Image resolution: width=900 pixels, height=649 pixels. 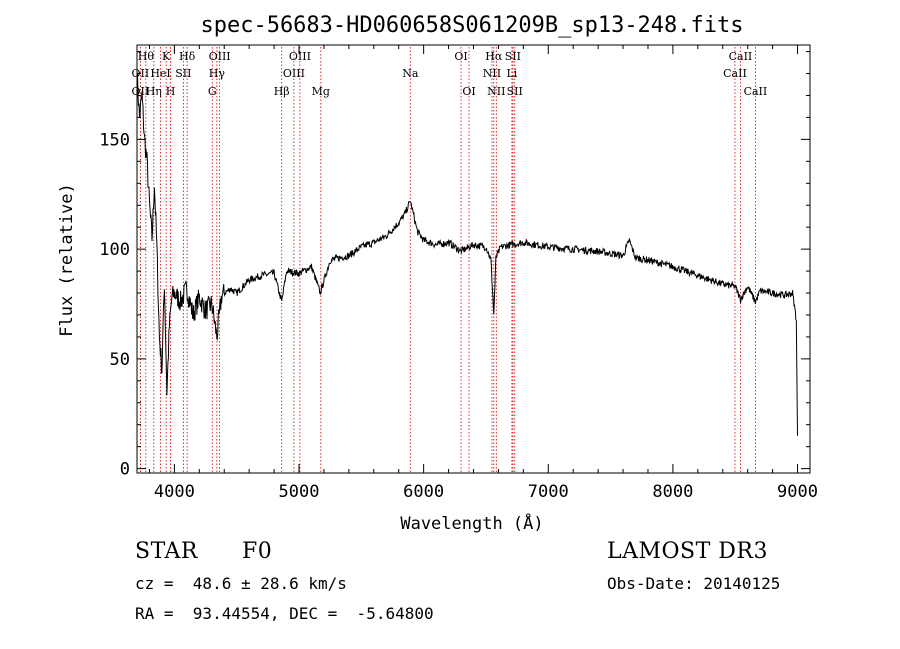 What do you see at coordinates (166, 551) in the screenshot?
I see `object-class: STAR` at bounding box center [166, 551].